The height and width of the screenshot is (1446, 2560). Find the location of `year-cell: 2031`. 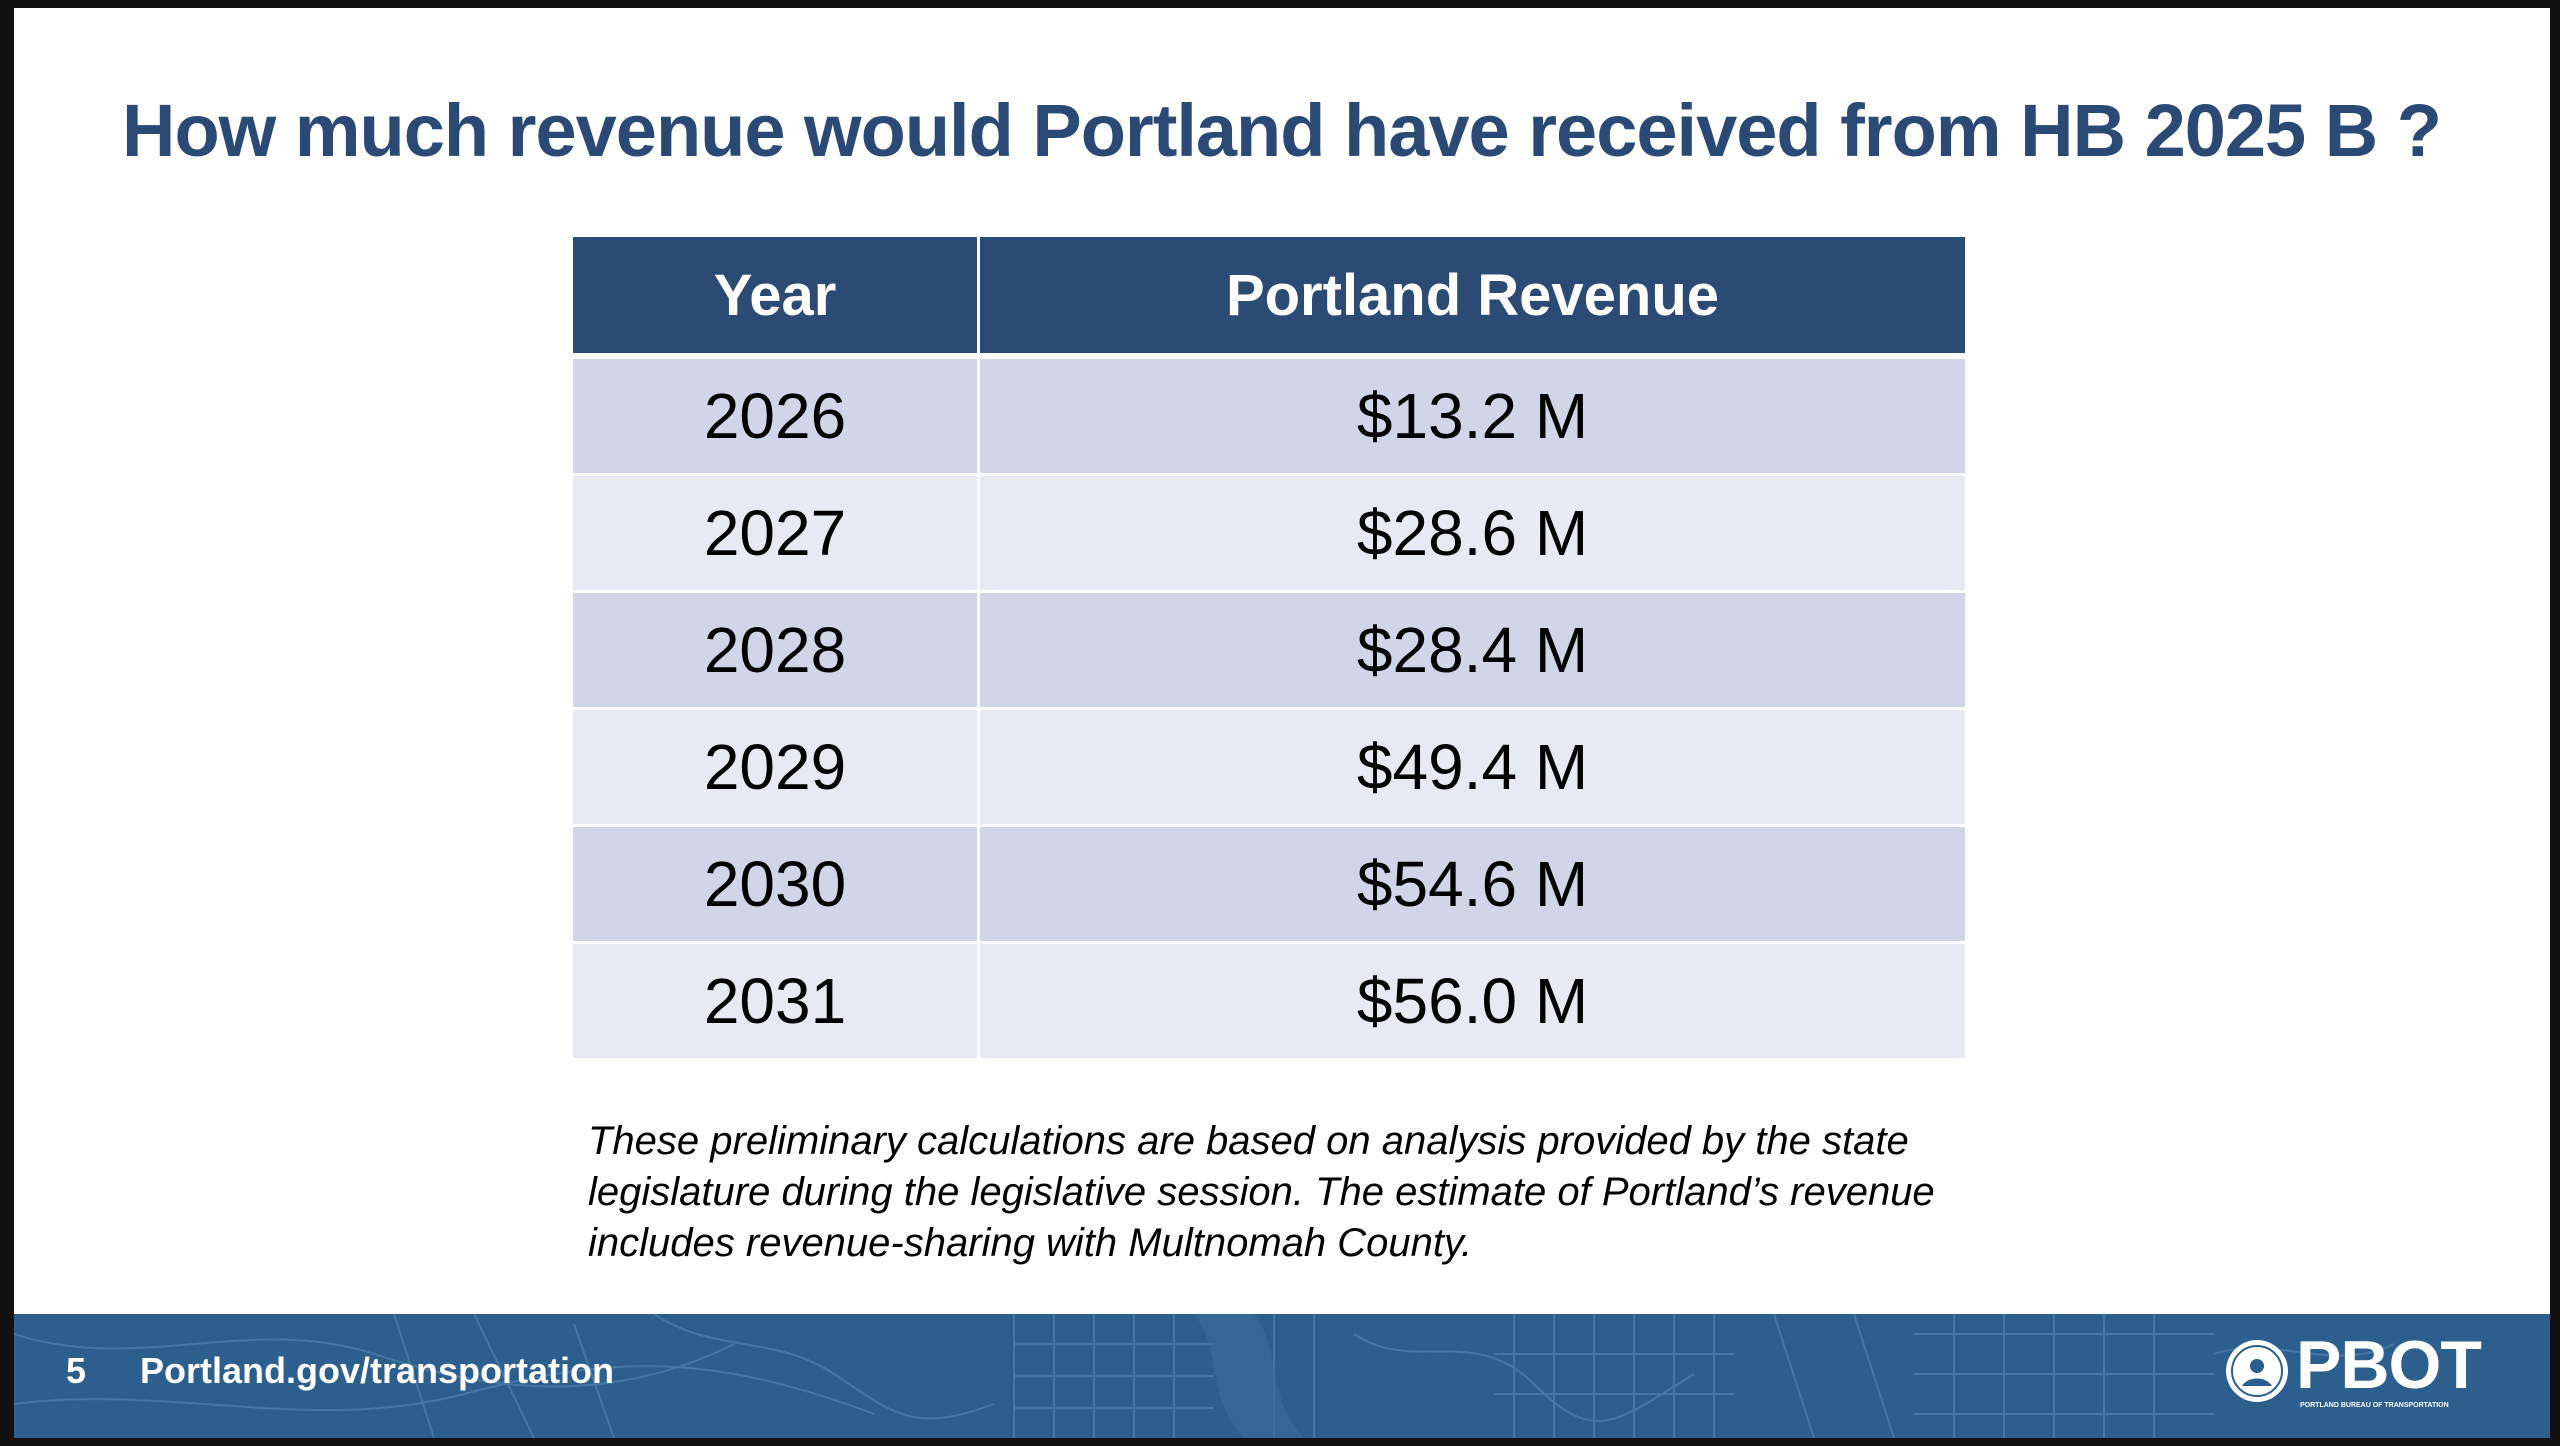

year-cell: 2031 is located at coordinates (775, 1001).